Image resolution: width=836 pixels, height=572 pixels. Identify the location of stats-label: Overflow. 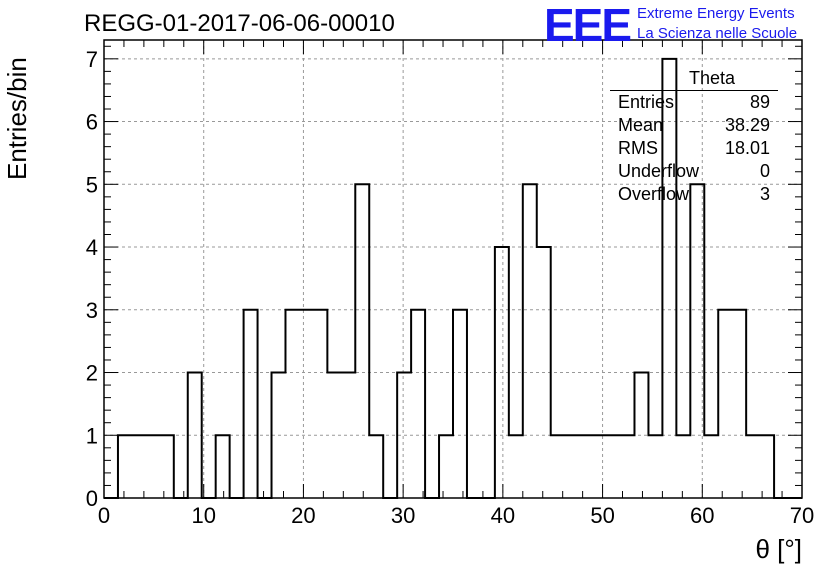
(654, 194).